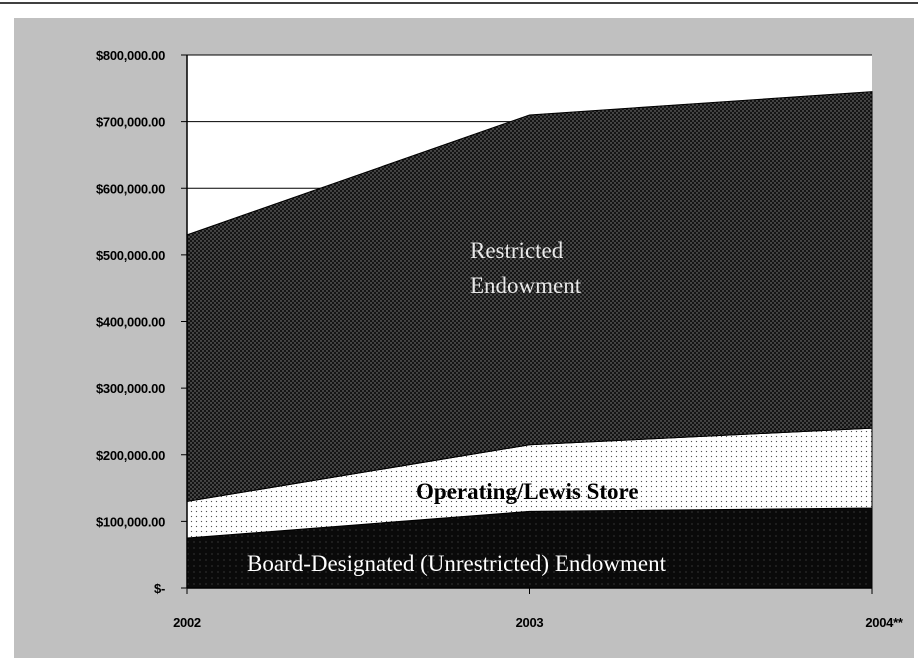 The height and width of the screenshot is (659, 918). Describe the element at coordinates (187, 622) in the screenshot. I see `x-tick-label-0: 2002` at that location.